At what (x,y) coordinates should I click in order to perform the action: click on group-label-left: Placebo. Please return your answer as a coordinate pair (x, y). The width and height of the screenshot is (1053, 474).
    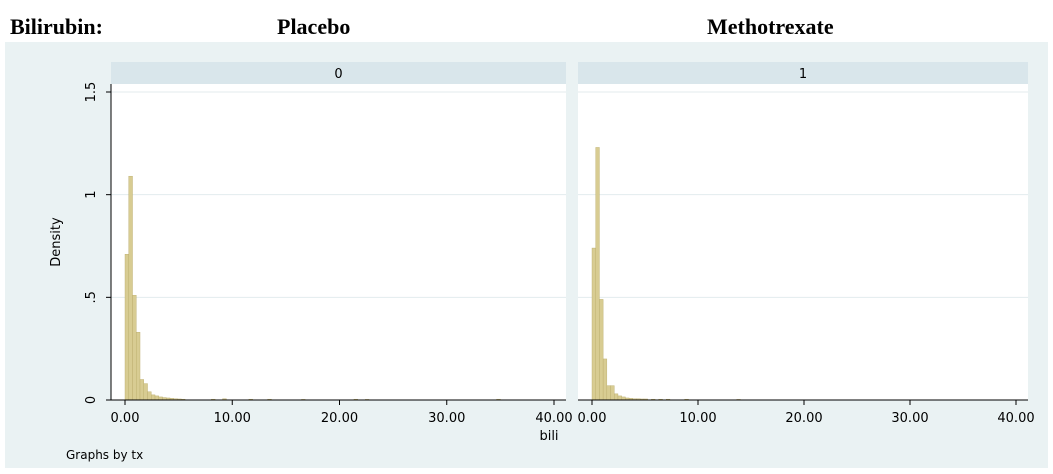
    Looking at the image, I should click on (314, 26).